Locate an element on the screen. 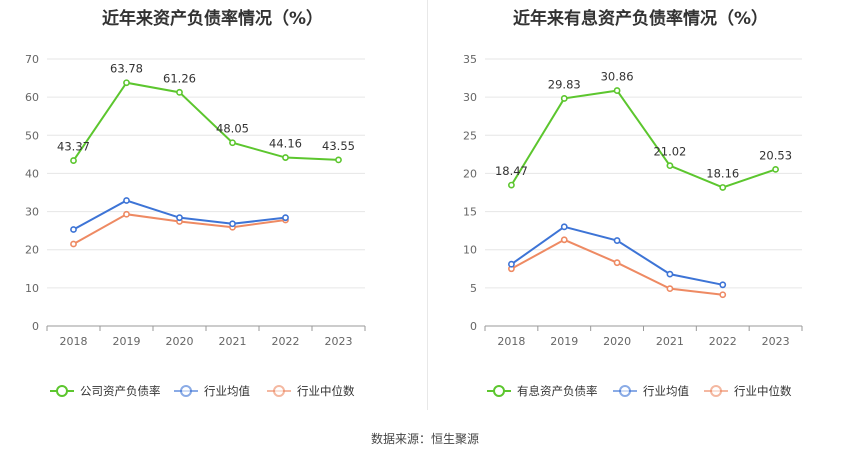  y-tick-label: 35 is located at coordinates (470, 59).